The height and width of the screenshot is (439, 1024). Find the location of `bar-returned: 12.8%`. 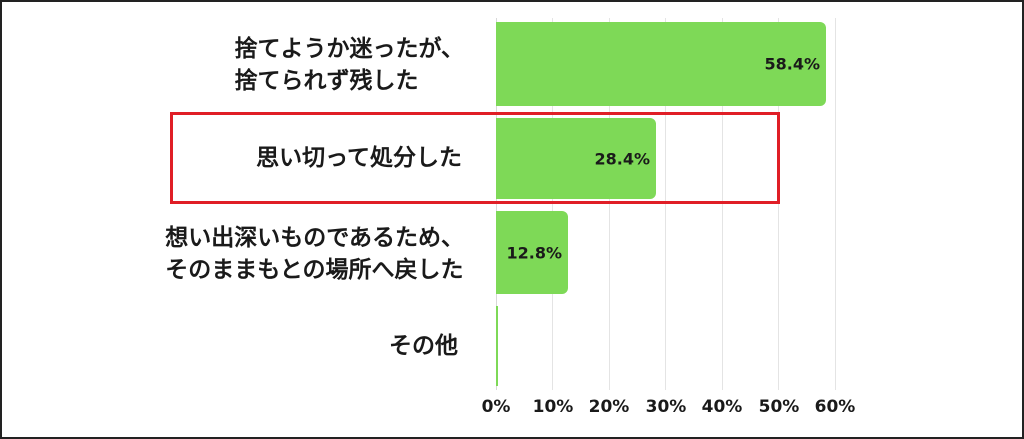

bar-returned: 12.8% is located at coordinates (532, 252).